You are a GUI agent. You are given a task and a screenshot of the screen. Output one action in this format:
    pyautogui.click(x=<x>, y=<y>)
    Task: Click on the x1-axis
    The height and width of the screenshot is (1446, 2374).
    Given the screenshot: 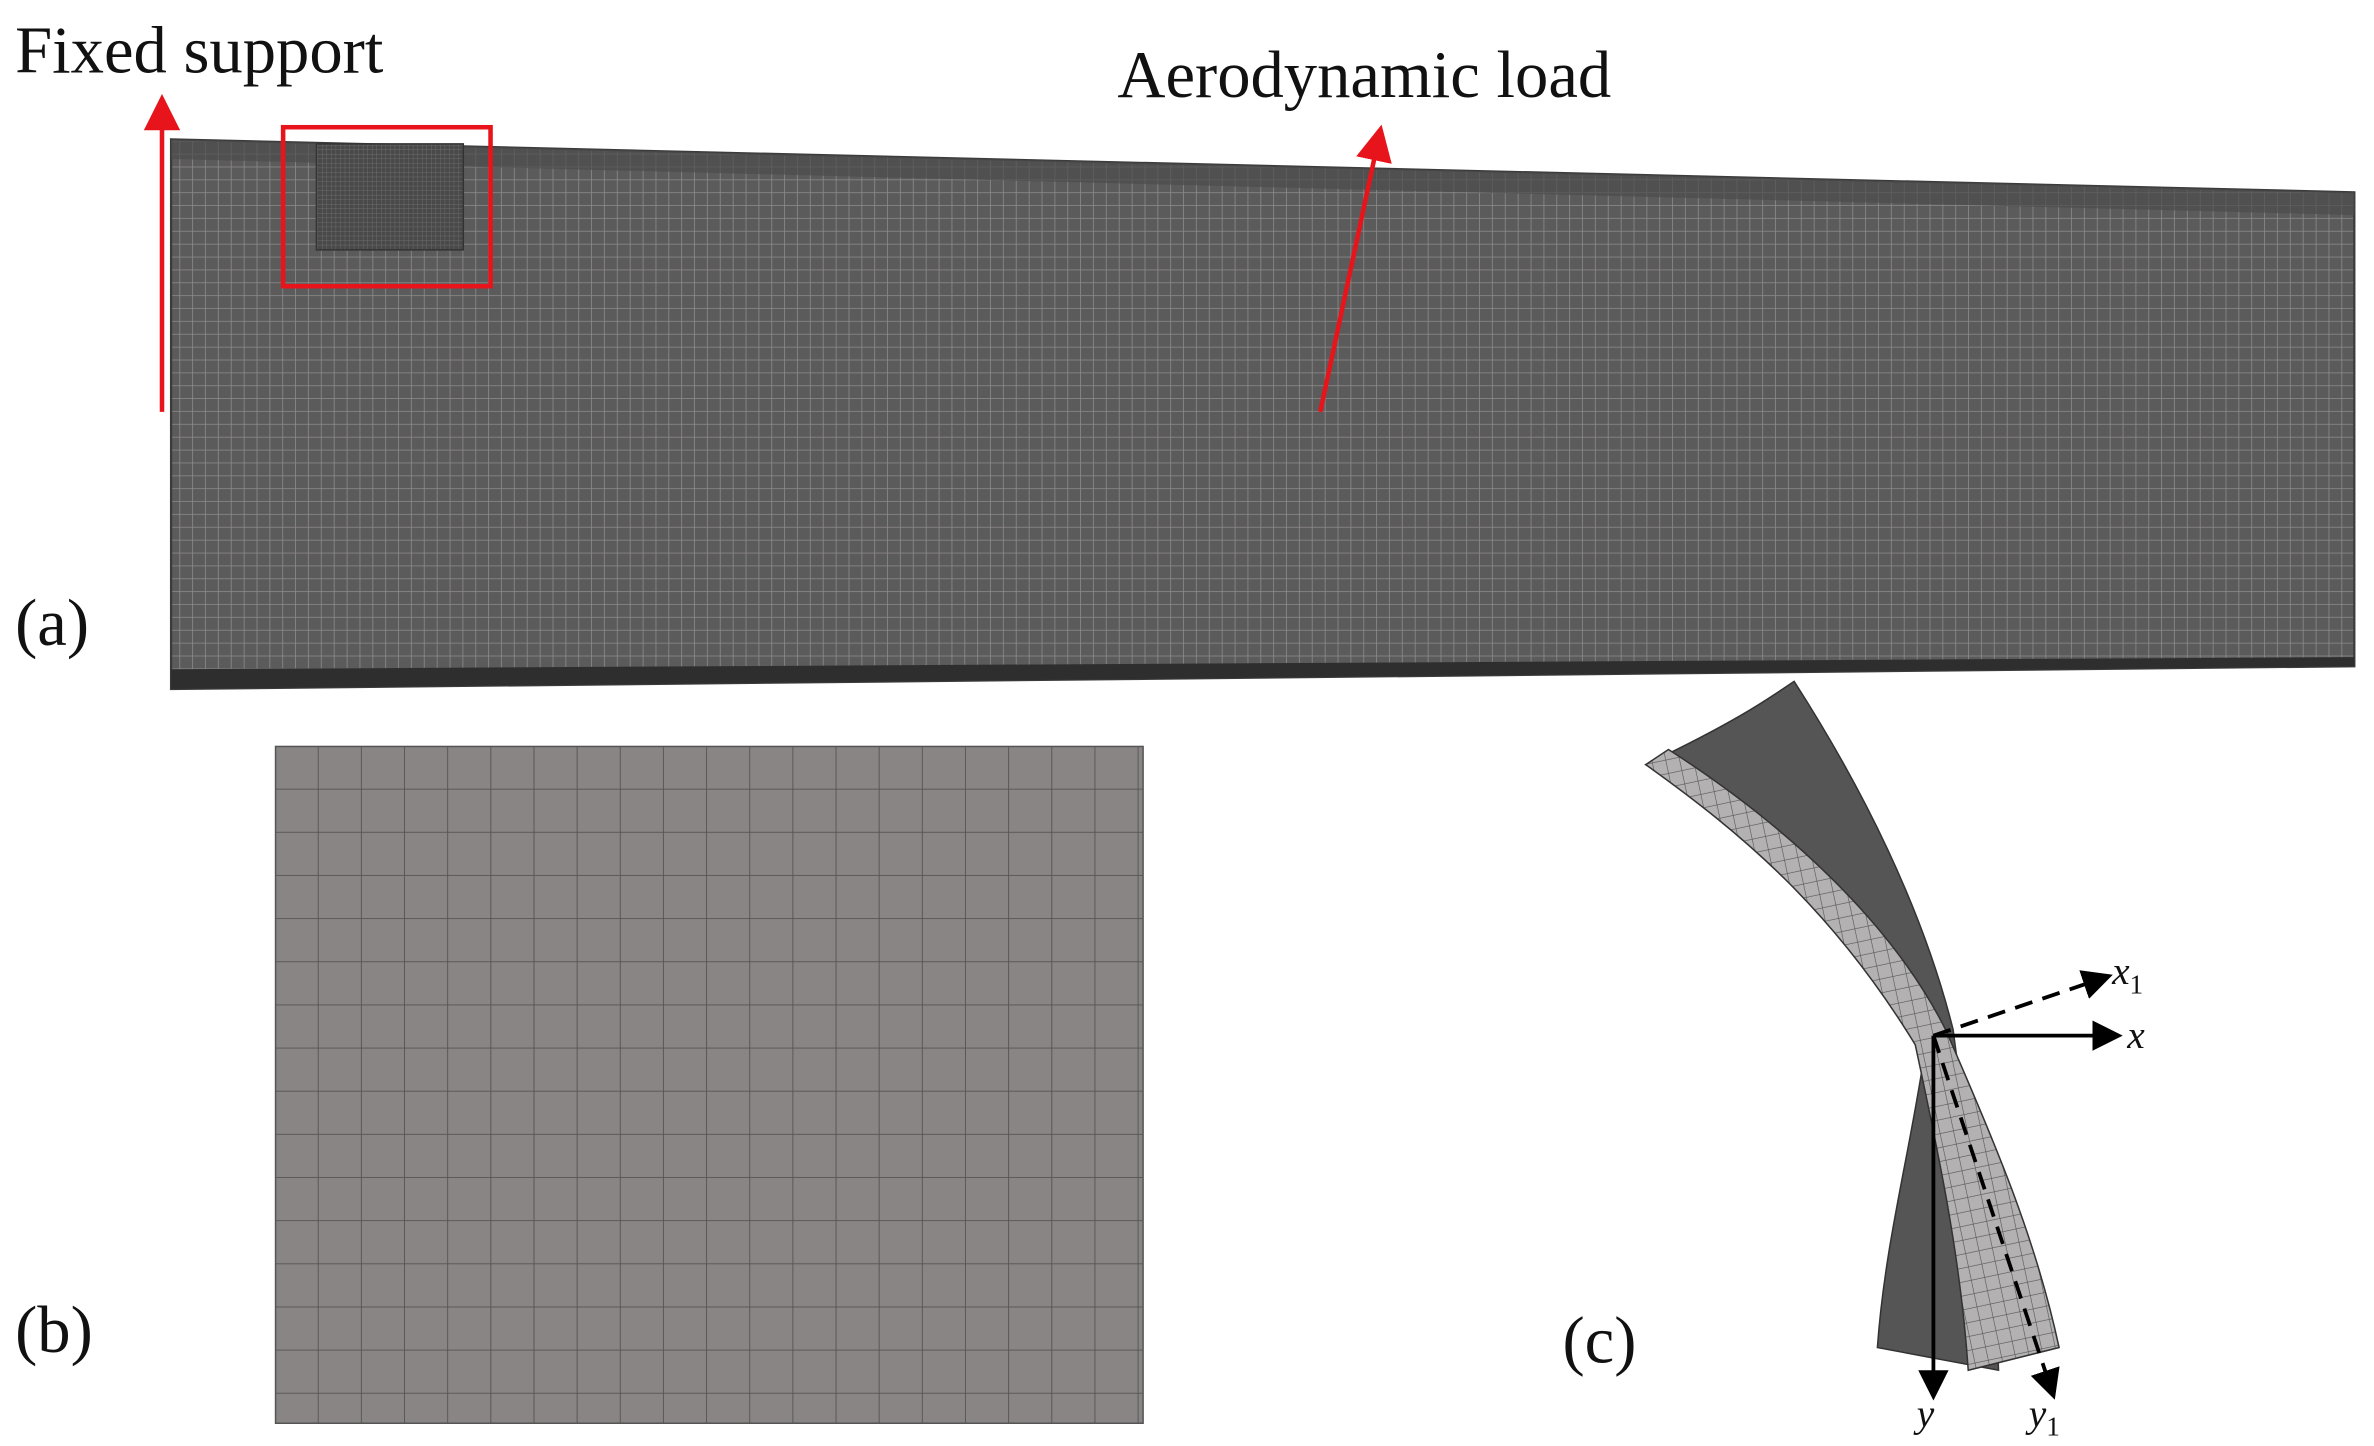 What is the action you would take?
    pyautogui.click(x=2022, y=1004)
    